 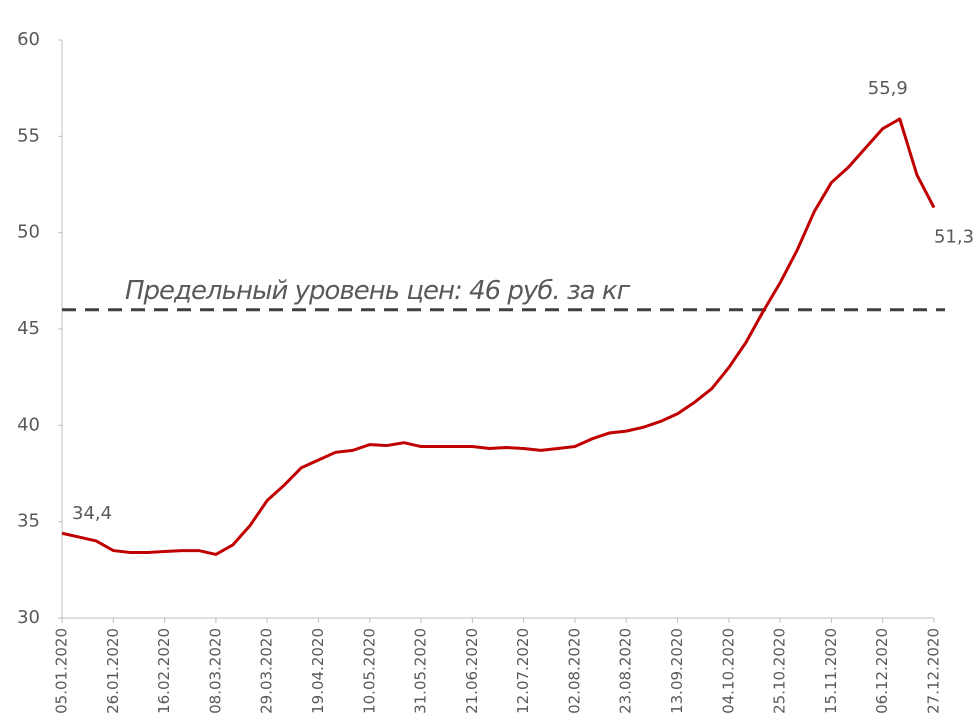 What do you see at coordinates (28, 328) in the screenshot?
I see `y-tick-label: 45` at bounding box center [28, 328].